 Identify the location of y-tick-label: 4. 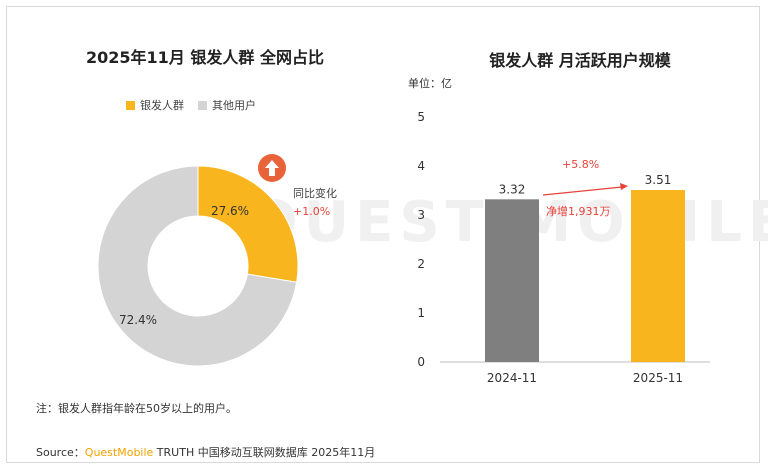
(421, 166).